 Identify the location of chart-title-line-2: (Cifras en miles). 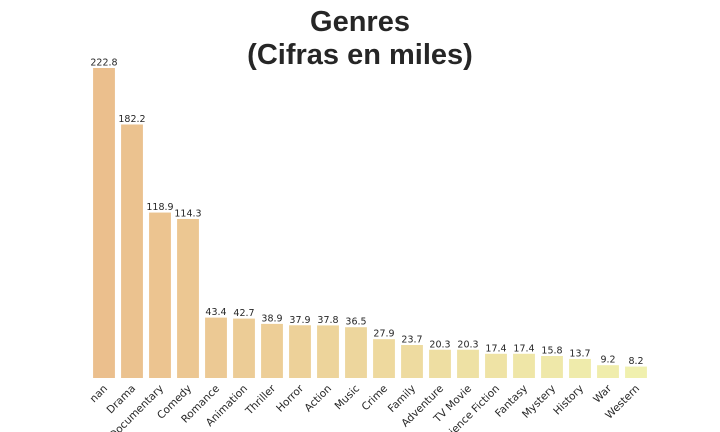
(360, 55).